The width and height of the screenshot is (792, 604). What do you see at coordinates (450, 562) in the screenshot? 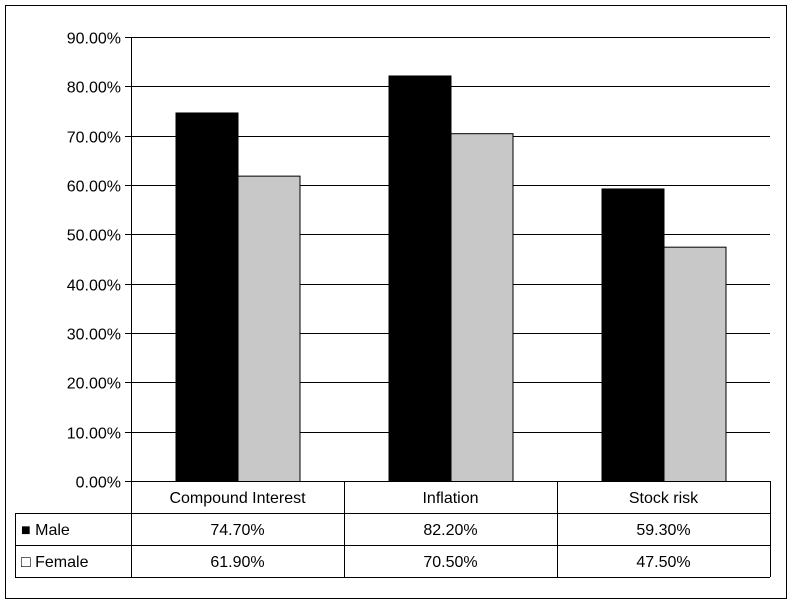
I see `data-label: 70.50%` at bounding box center [450, 562].